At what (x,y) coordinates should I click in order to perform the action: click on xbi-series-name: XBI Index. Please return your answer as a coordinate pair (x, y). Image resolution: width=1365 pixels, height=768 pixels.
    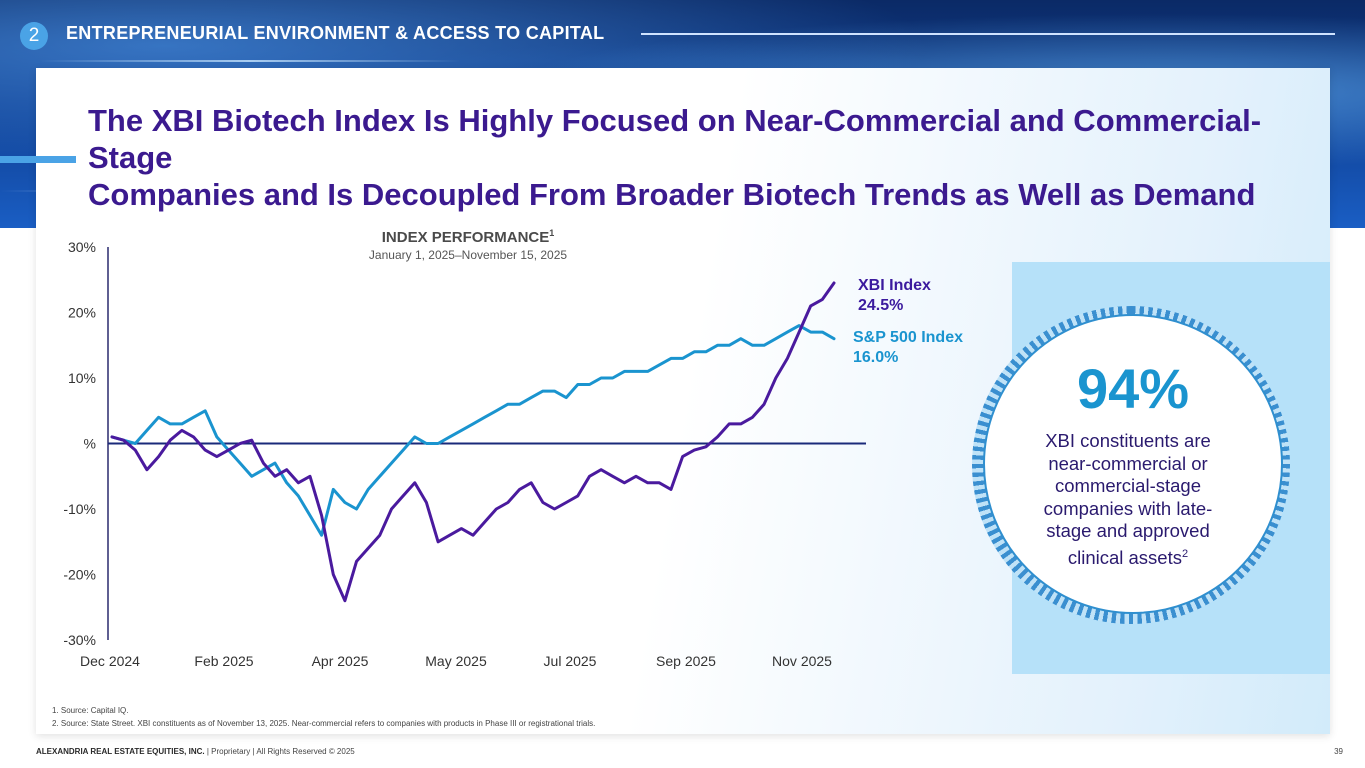
    Looking at the image, I should click on (894, 285).